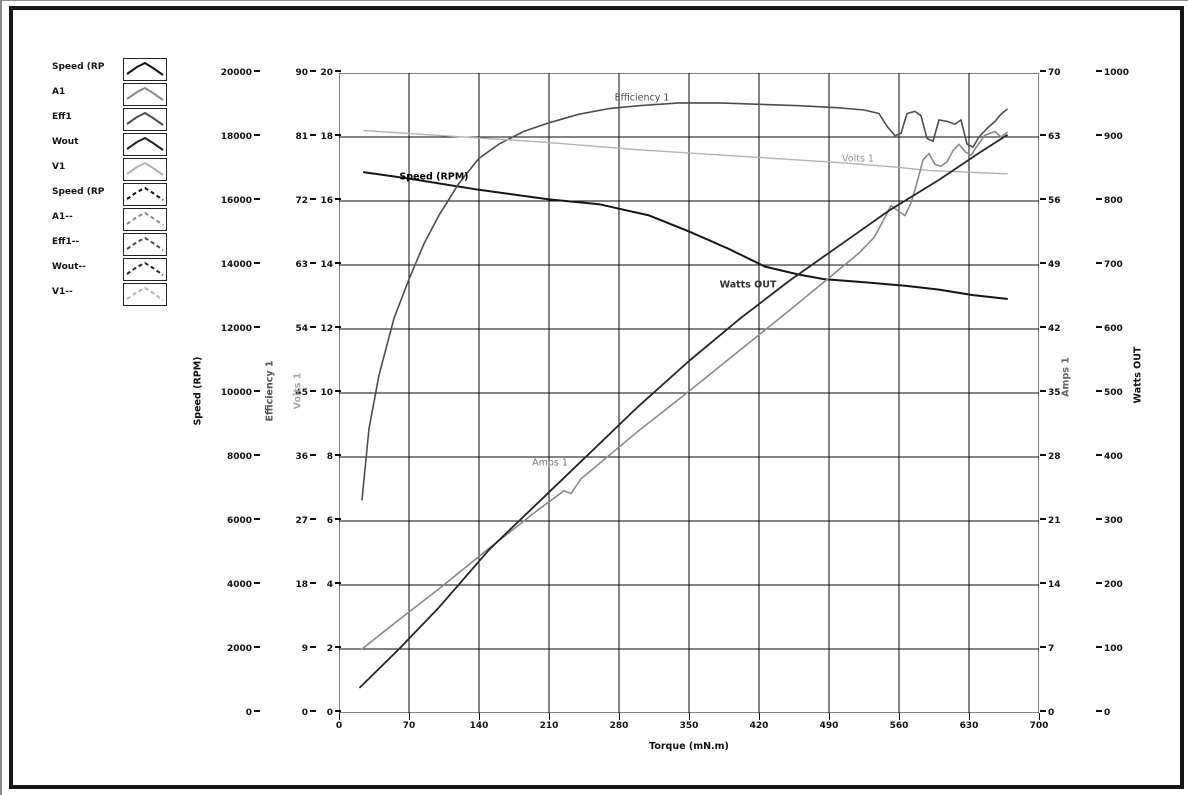 The height and width of the screenshot is (795, 1188). Describe the element at coordinates (301, 584) in the screenshot. I see `ytick-label-efficiency: 18` at that location.